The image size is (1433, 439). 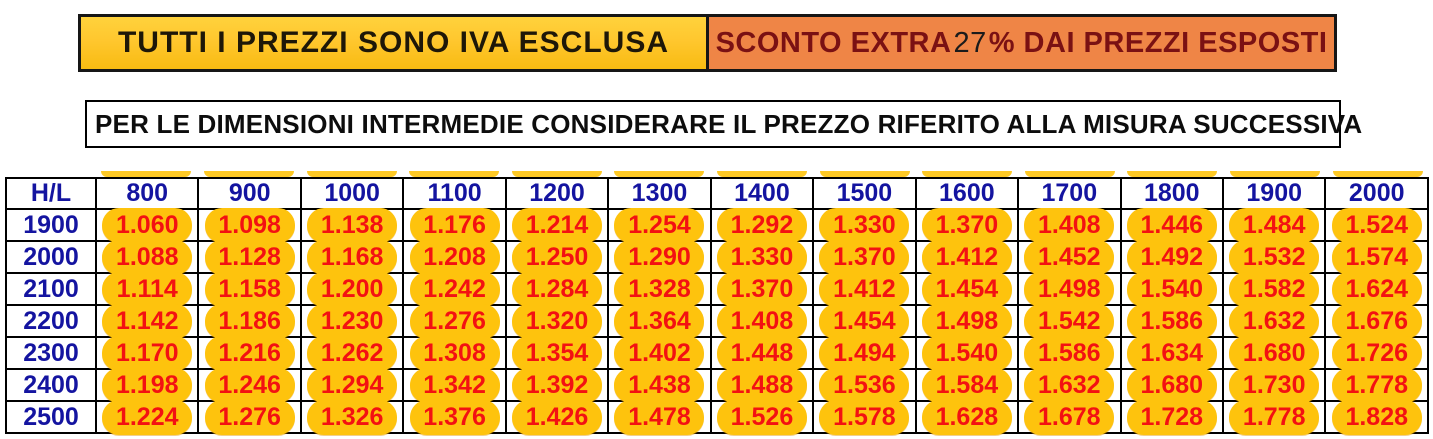 I want to click on column-header-1800: 1800, so click(x=1171, y=193).